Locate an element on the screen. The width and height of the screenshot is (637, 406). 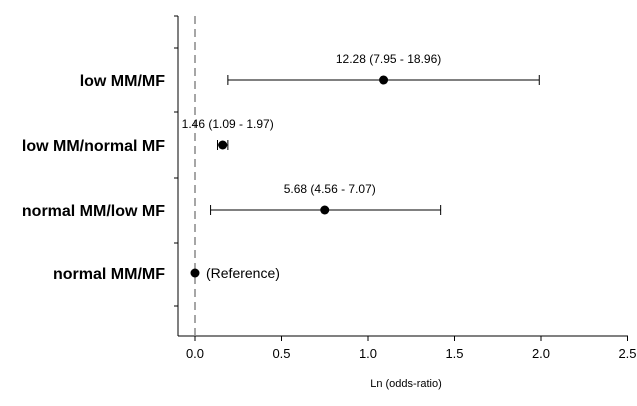
x-tick-label: 2.5 is located at coordinates (627, 353).